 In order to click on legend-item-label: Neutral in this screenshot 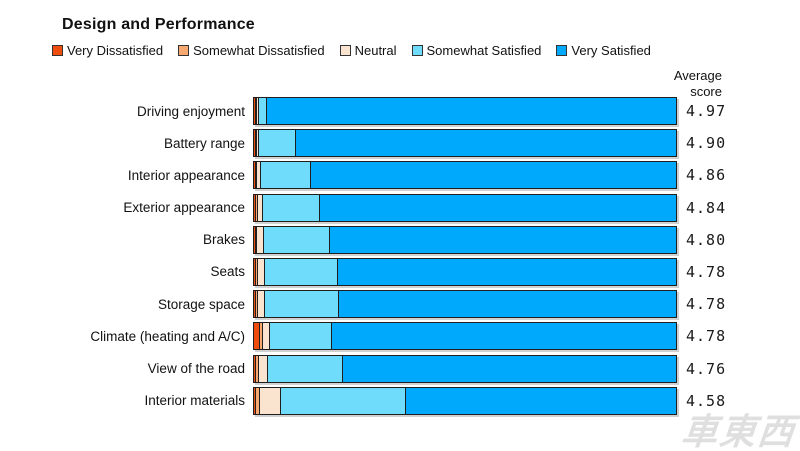, I will do `click(375, 50)`.